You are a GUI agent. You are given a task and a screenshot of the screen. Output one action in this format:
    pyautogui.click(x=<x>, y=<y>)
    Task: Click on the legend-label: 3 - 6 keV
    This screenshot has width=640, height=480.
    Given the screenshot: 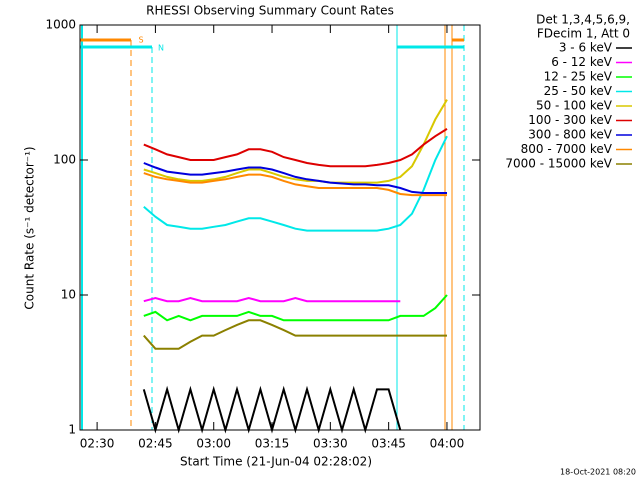 What is the action you would take?
    pyautogui.click(x=586, y=48)
    